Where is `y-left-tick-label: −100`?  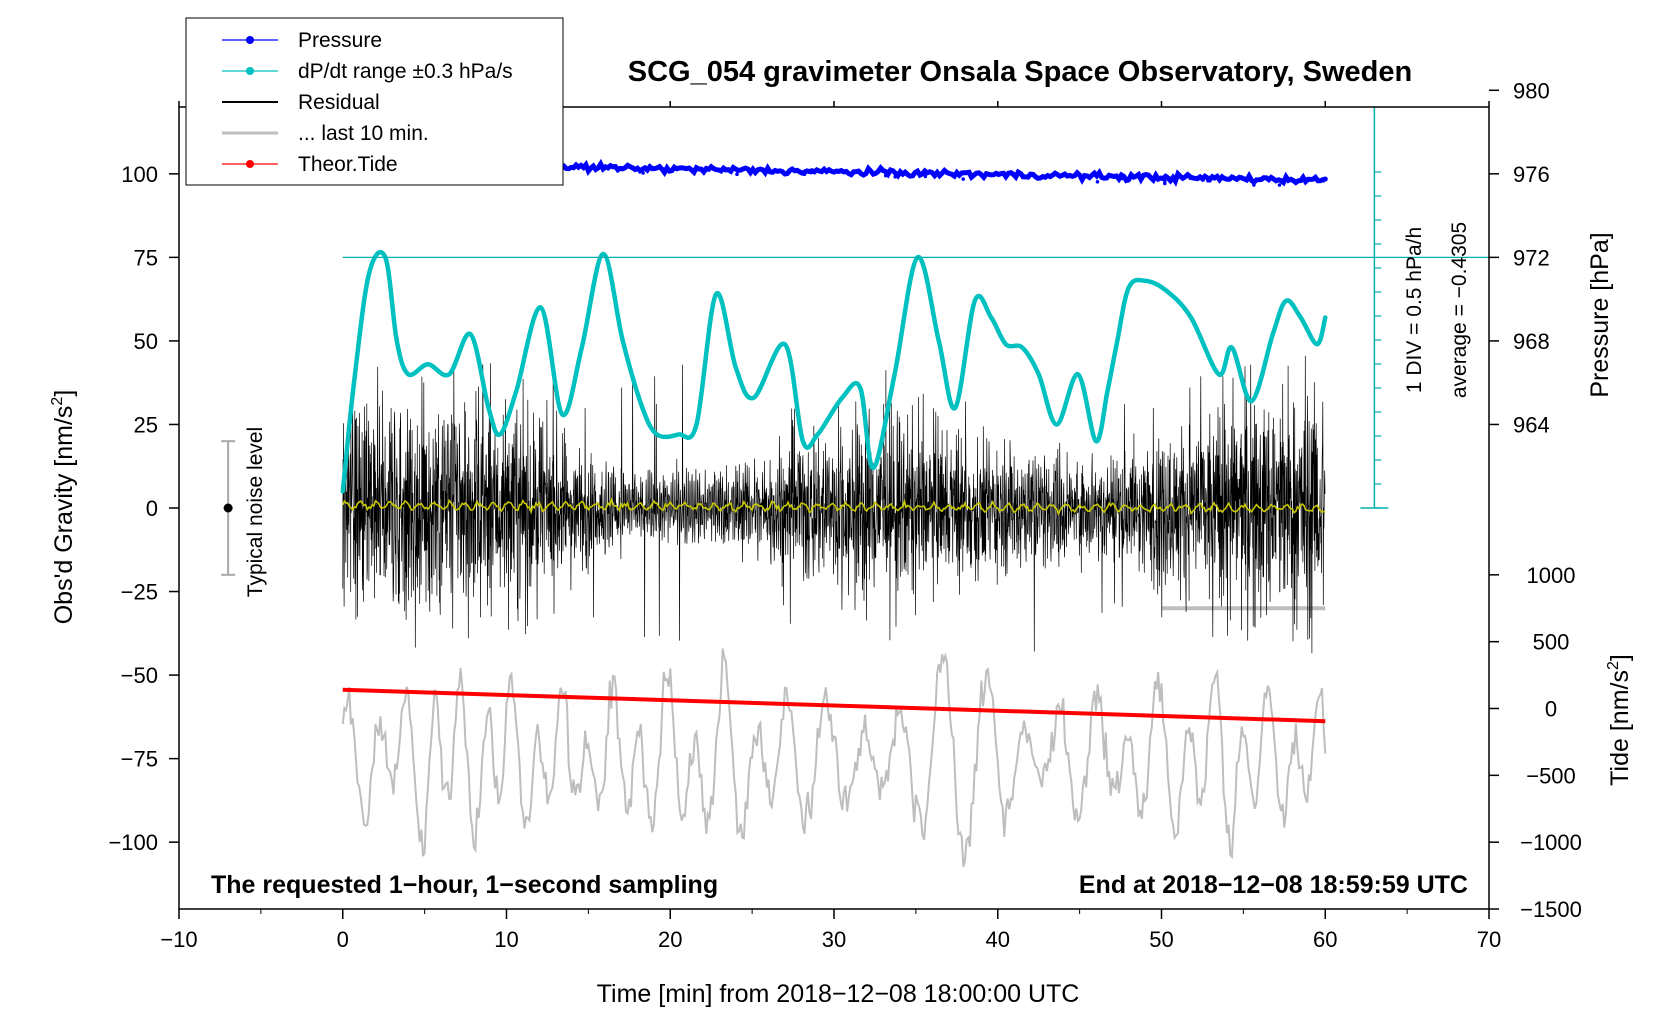 y-left-tick-label: −100 is located at coordinates (133, 842).